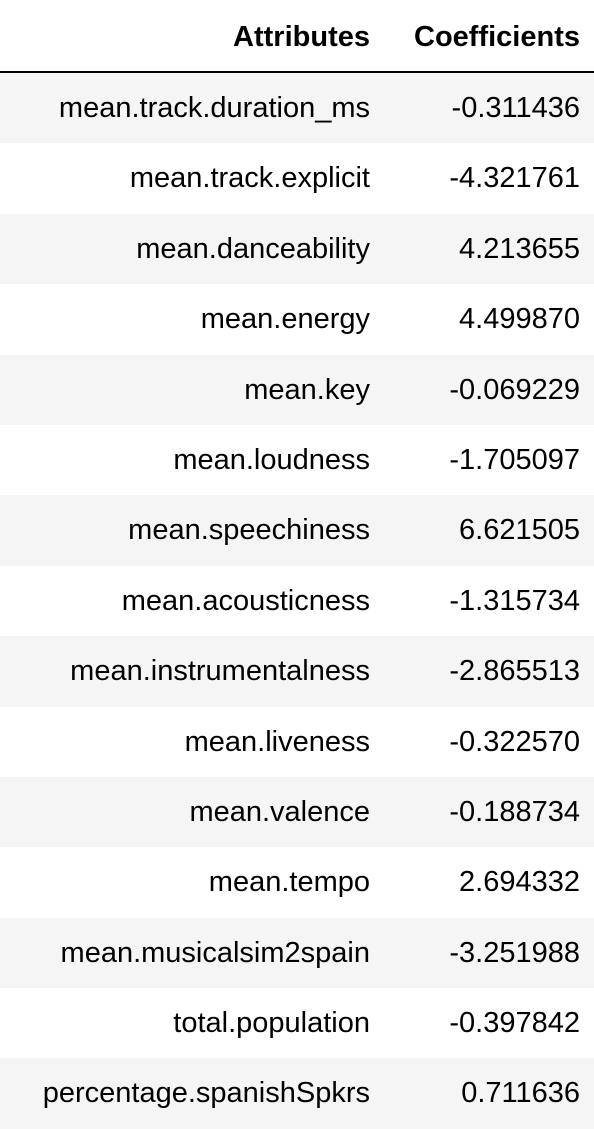 The image size is (594, 1129). I want to click on coefficient-cell: 6.621505, so click(519, 530).